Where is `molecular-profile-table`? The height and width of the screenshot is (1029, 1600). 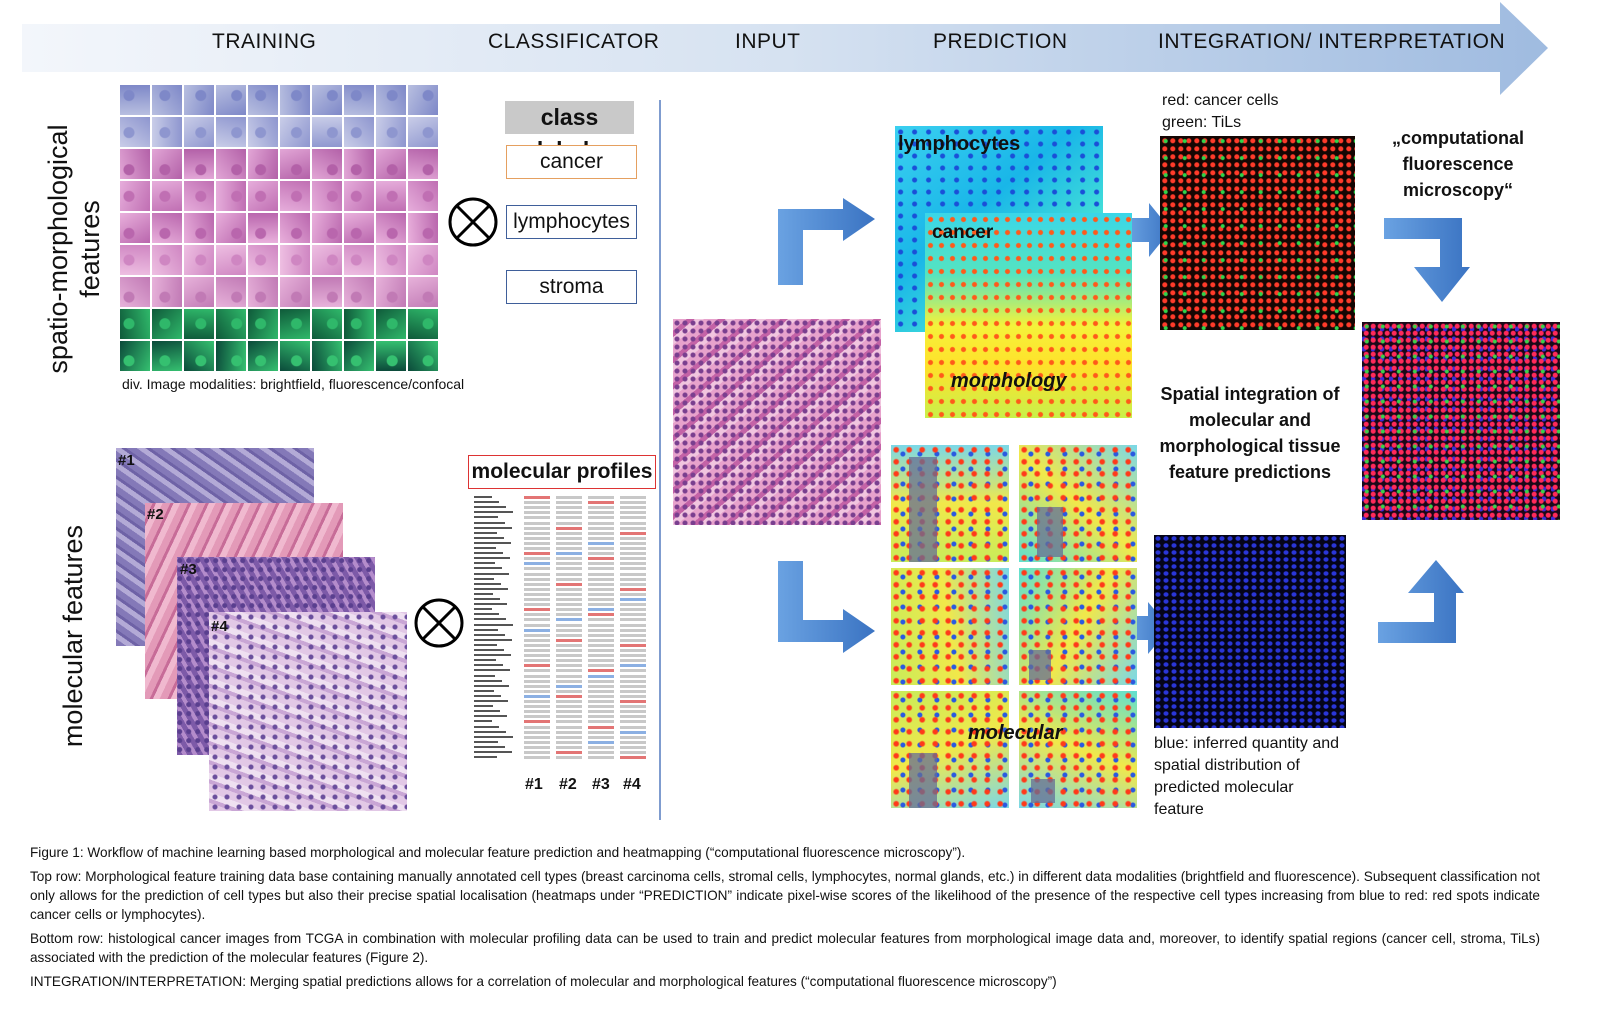
molecular-profile-table is located at coordinates (561, 630).